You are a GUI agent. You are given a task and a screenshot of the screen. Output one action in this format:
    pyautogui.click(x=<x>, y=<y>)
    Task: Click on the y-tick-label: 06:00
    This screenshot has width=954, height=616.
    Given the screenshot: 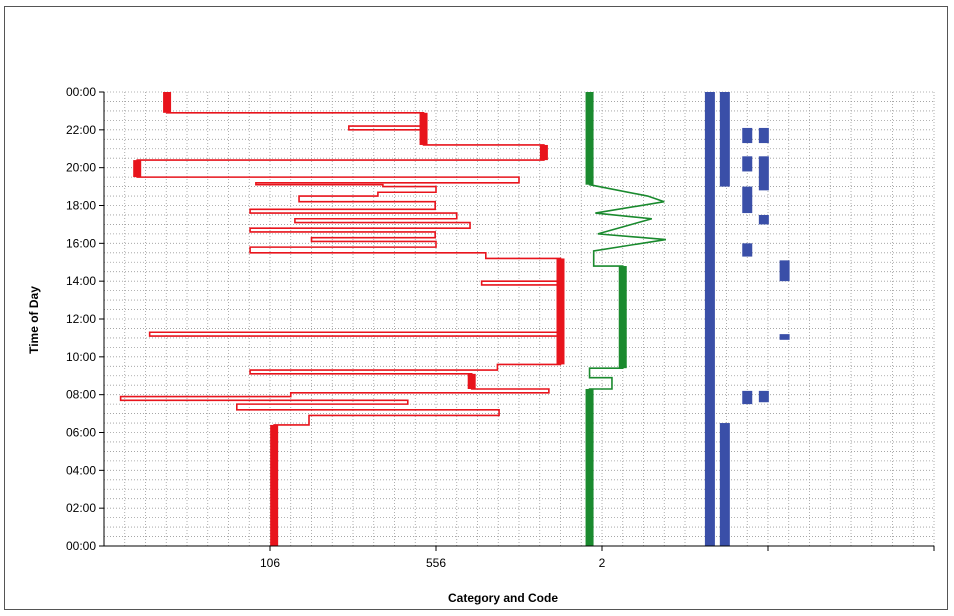 What is the action you would take?
    pyautogui.click(x=81, y=433)
    